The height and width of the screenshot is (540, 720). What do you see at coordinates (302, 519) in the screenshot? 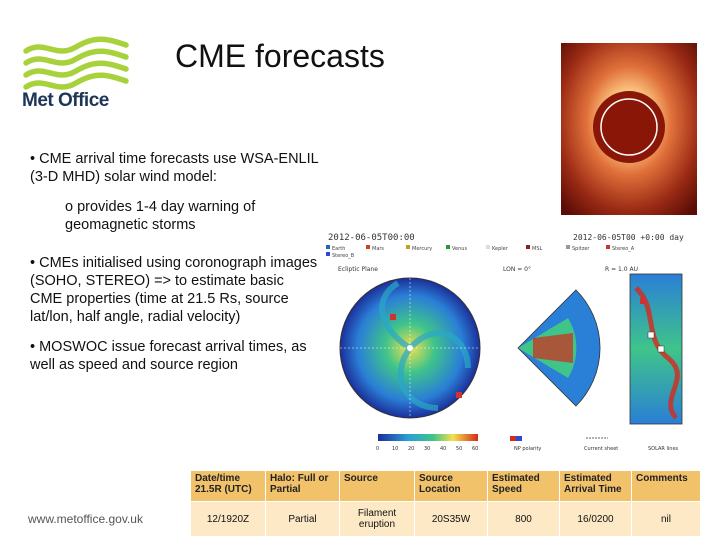
I see `table-cell: Partial` at bounding box center [302, 519].